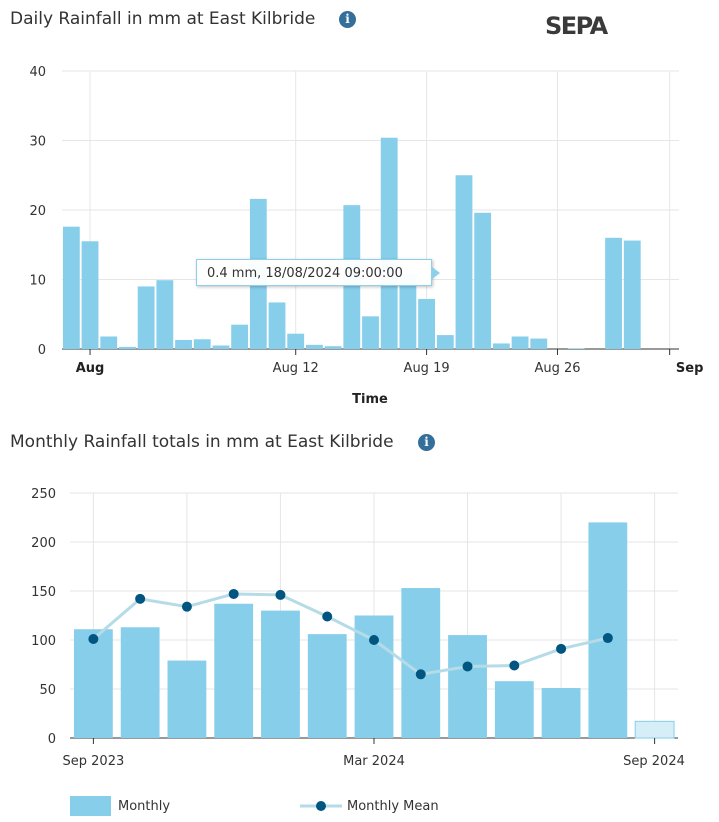 The image size is (719, 822). What do you see at coordinates (47, 690) in the screenshot?
I see `y-tick-label: 50` at bounding box center [47, 690].